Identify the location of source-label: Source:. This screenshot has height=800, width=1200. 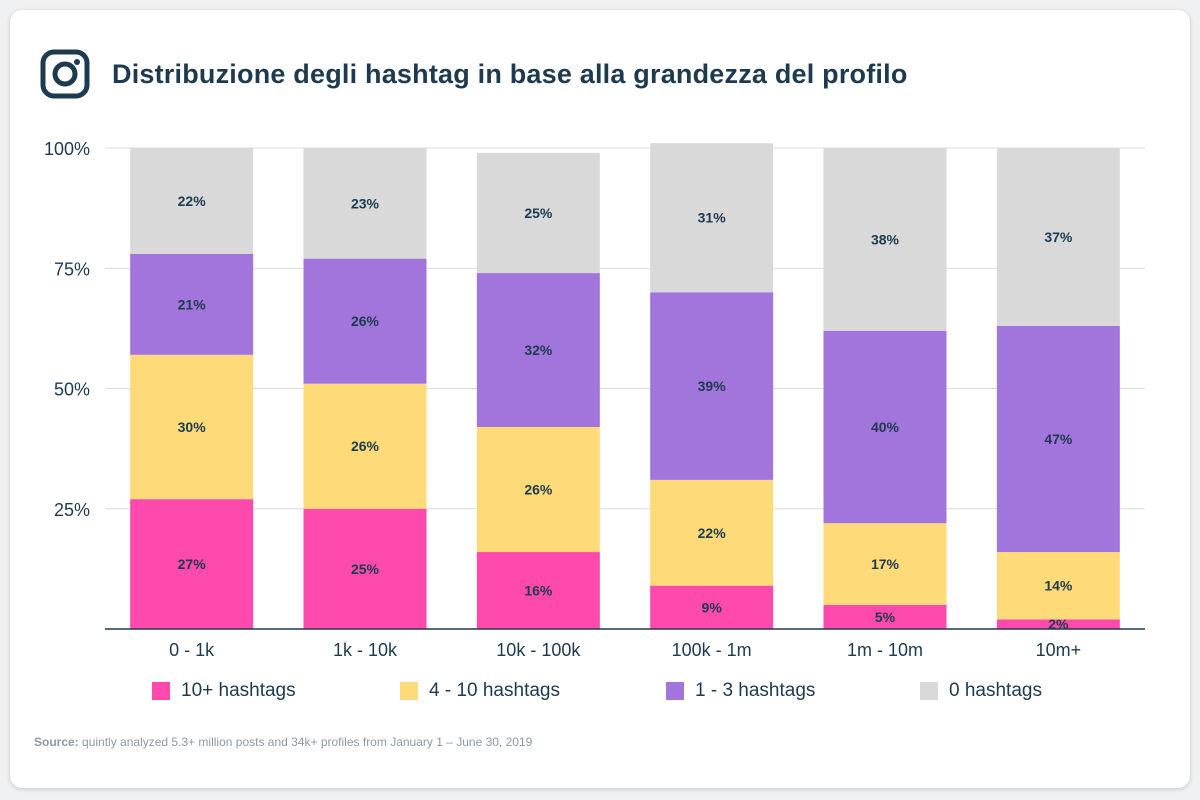
(56, 742).